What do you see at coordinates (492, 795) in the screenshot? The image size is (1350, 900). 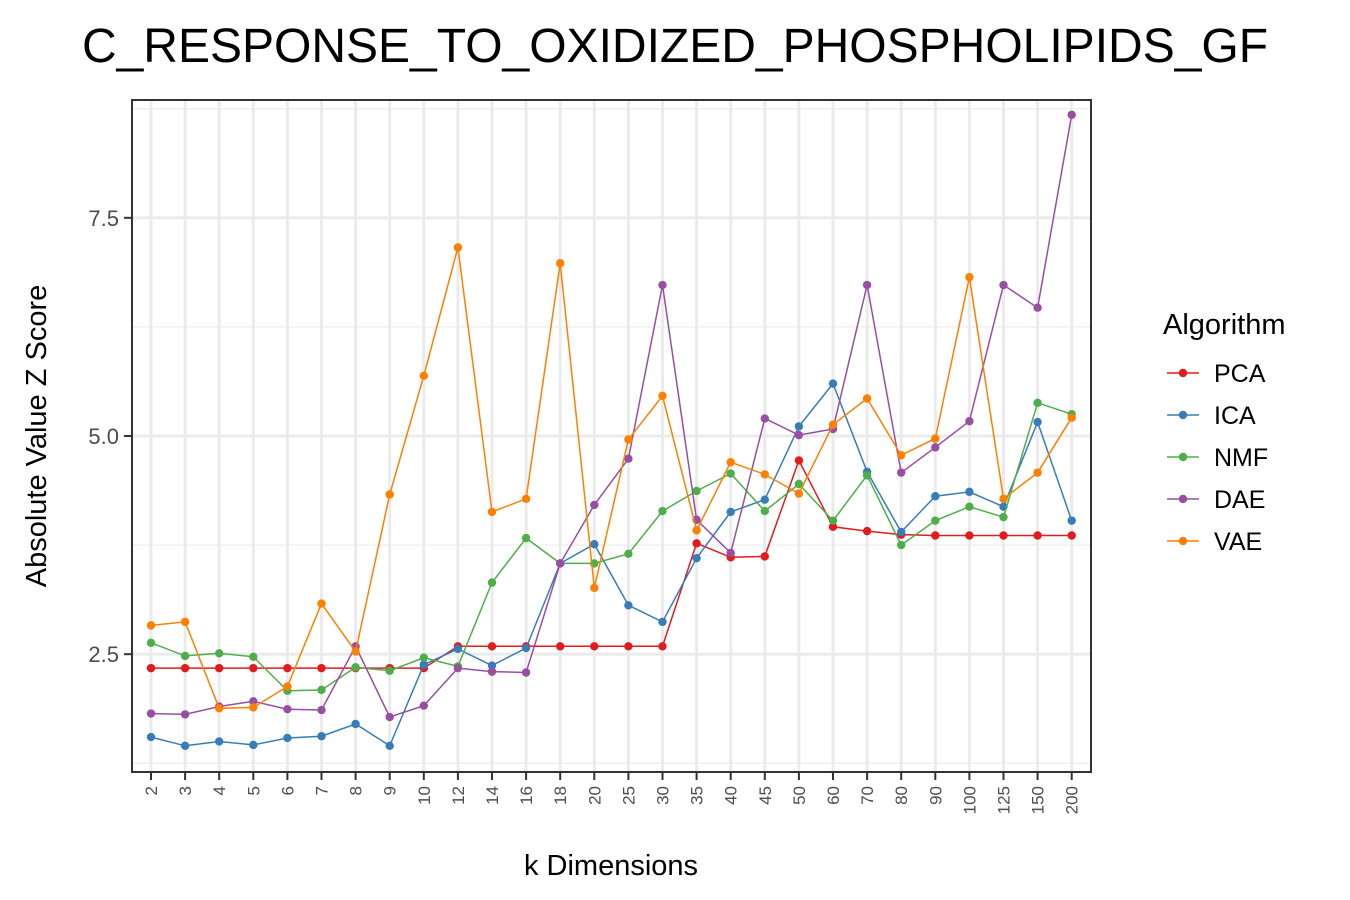 I see `x-tick-label: 14` at bounding box center [492, 795].